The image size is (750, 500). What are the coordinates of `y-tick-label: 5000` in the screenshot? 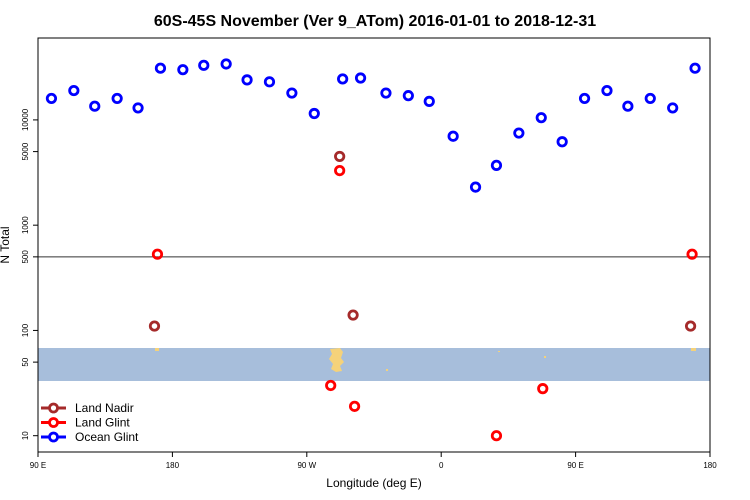 It's located at (25, 151).